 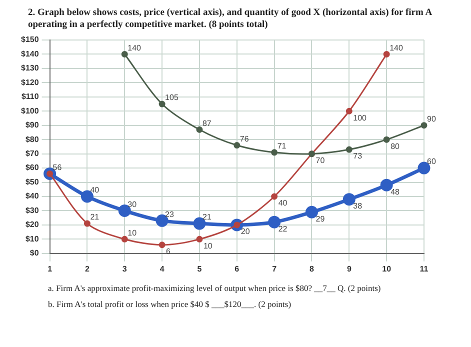 What do you see at coordinates (395, 146) in the screenshot?
I see `data-label: 80` at bounding box center [395, 146].